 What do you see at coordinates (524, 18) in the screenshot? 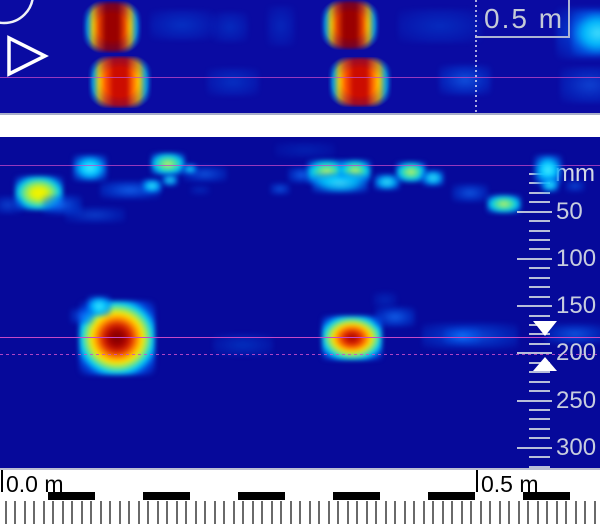
I see `range-label: 0.5 m` at bounding box center [524, 18].